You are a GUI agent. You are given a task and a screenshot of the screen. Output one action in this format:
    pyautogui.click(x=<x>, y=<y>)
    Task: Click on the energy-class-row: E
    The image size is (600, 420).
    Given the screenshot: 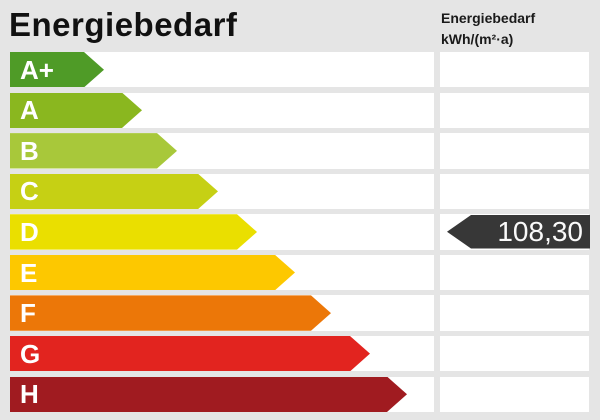 What is the action you would take?
    pyautogui.click(x=300, y=272)
    